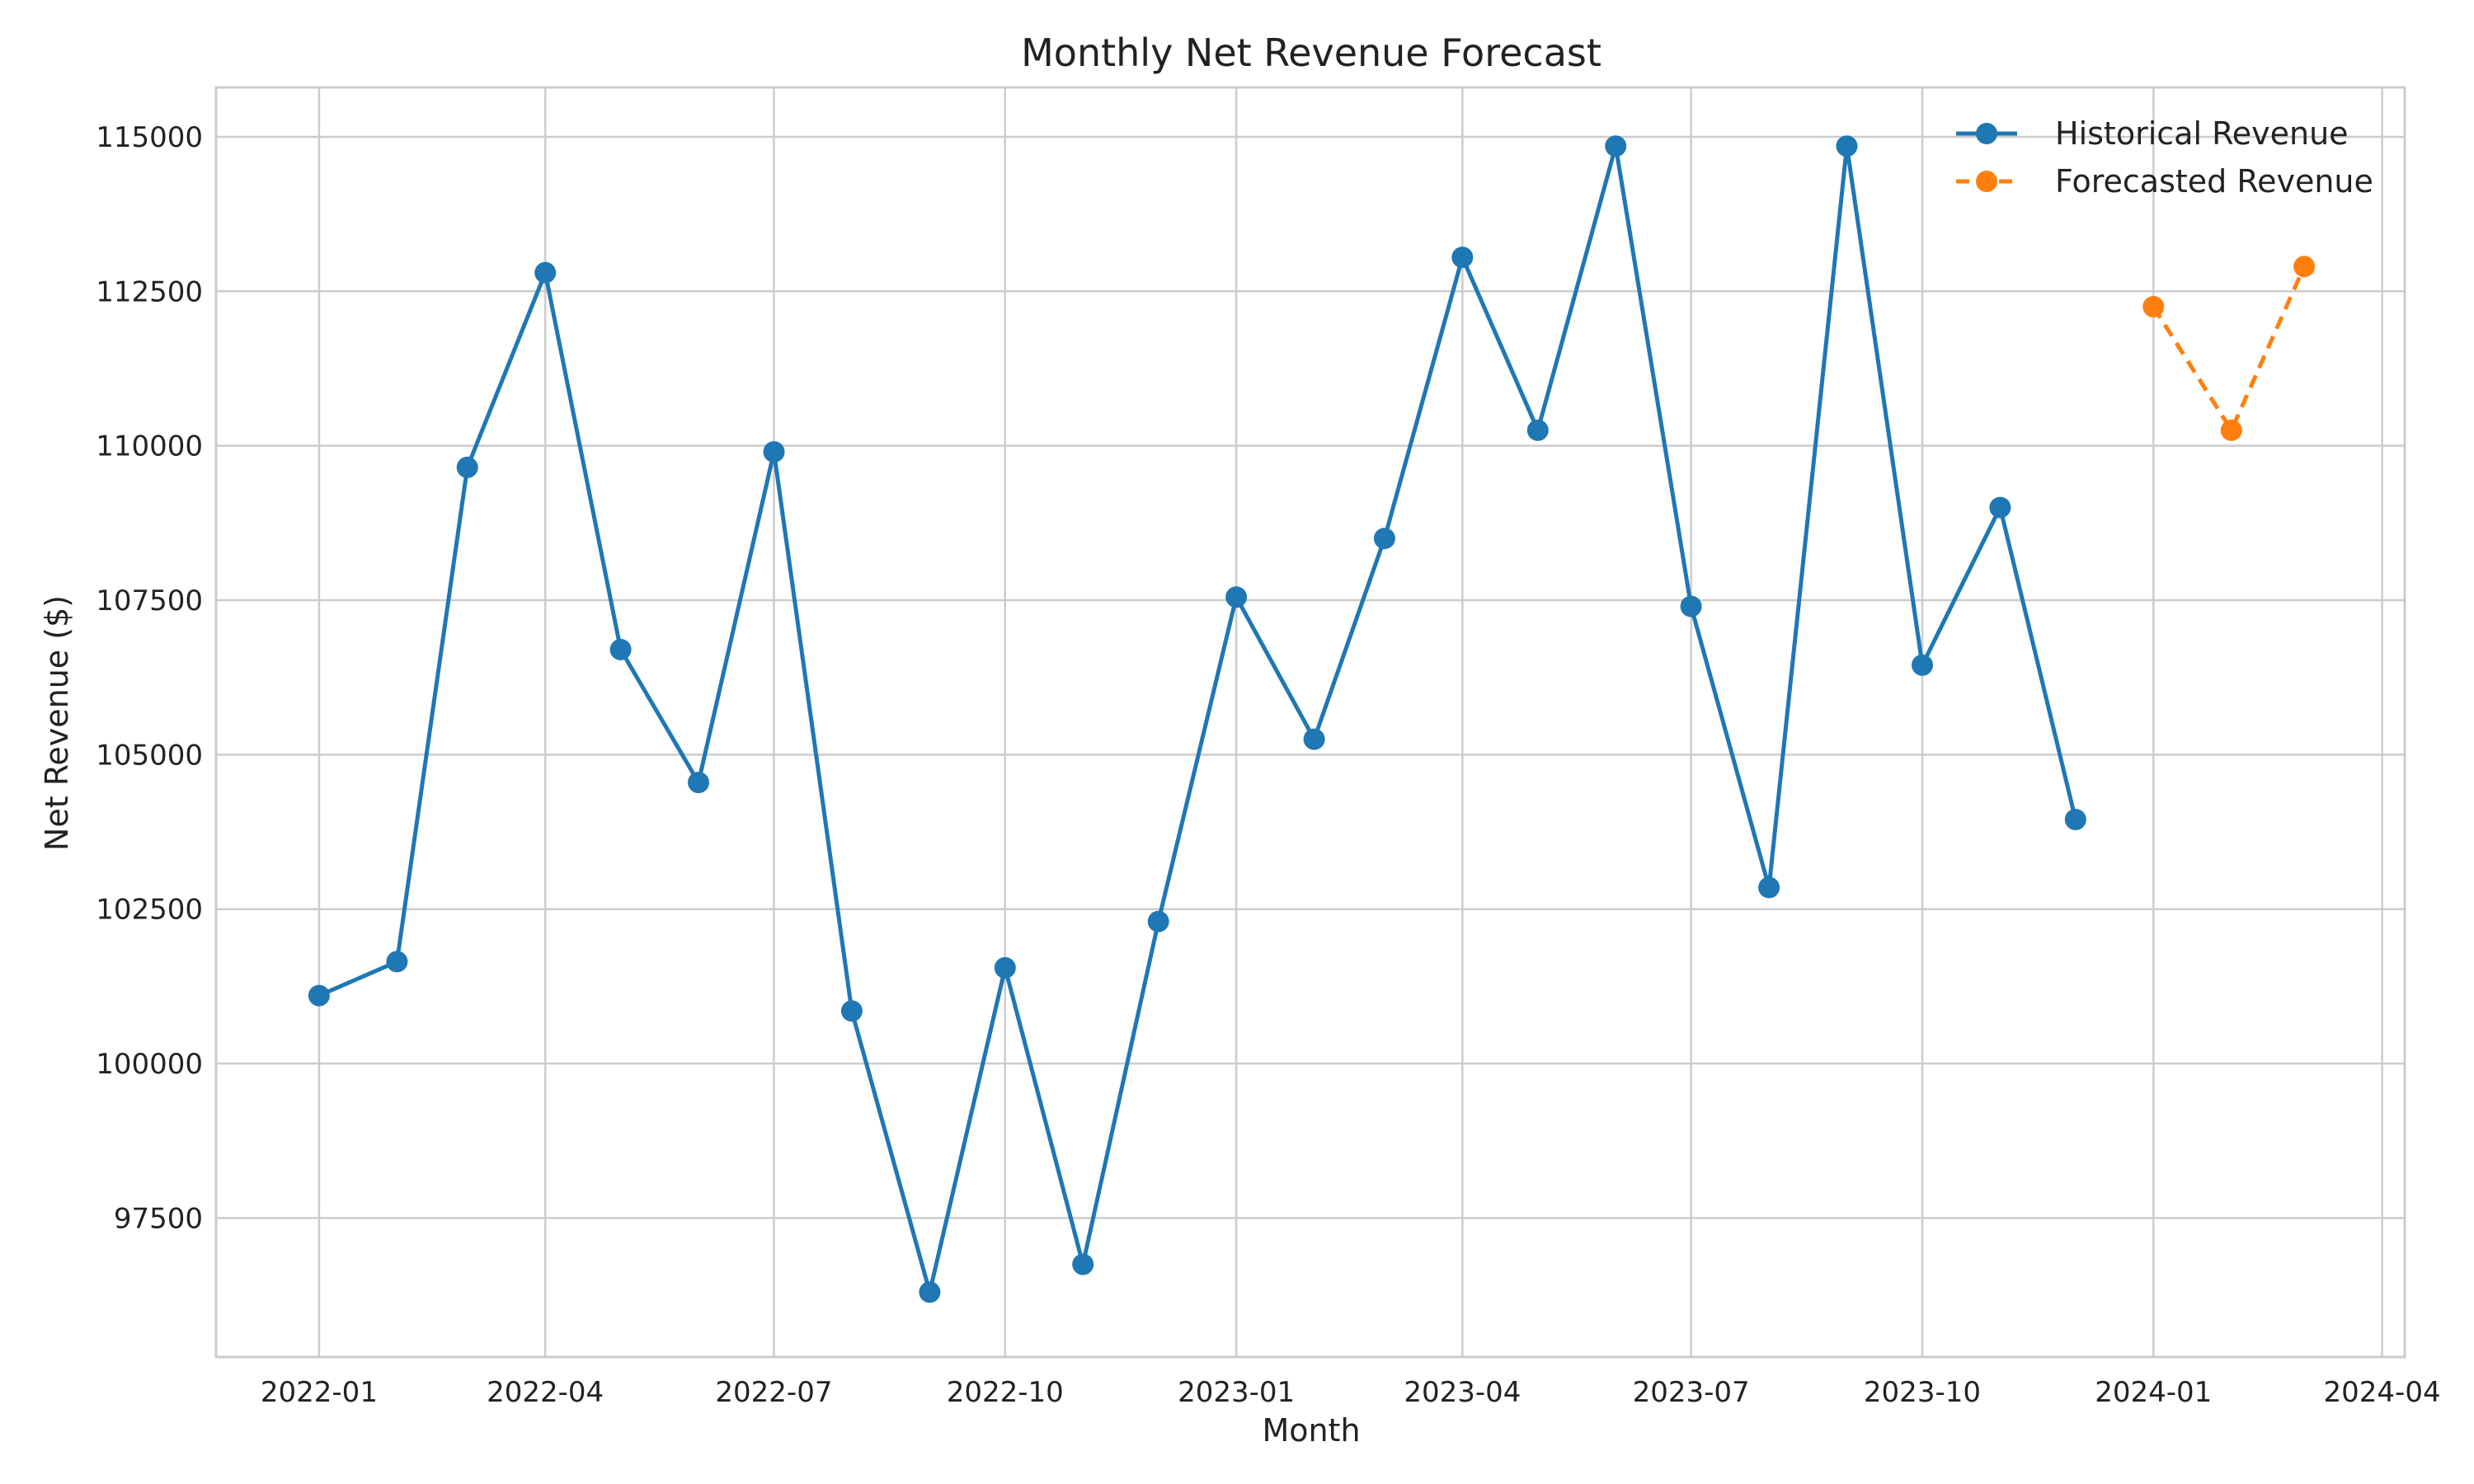 The height and width of the screenshot is (1484, 2474). I want to click on x-tick-label: 2022-07, so click(773, 1392).